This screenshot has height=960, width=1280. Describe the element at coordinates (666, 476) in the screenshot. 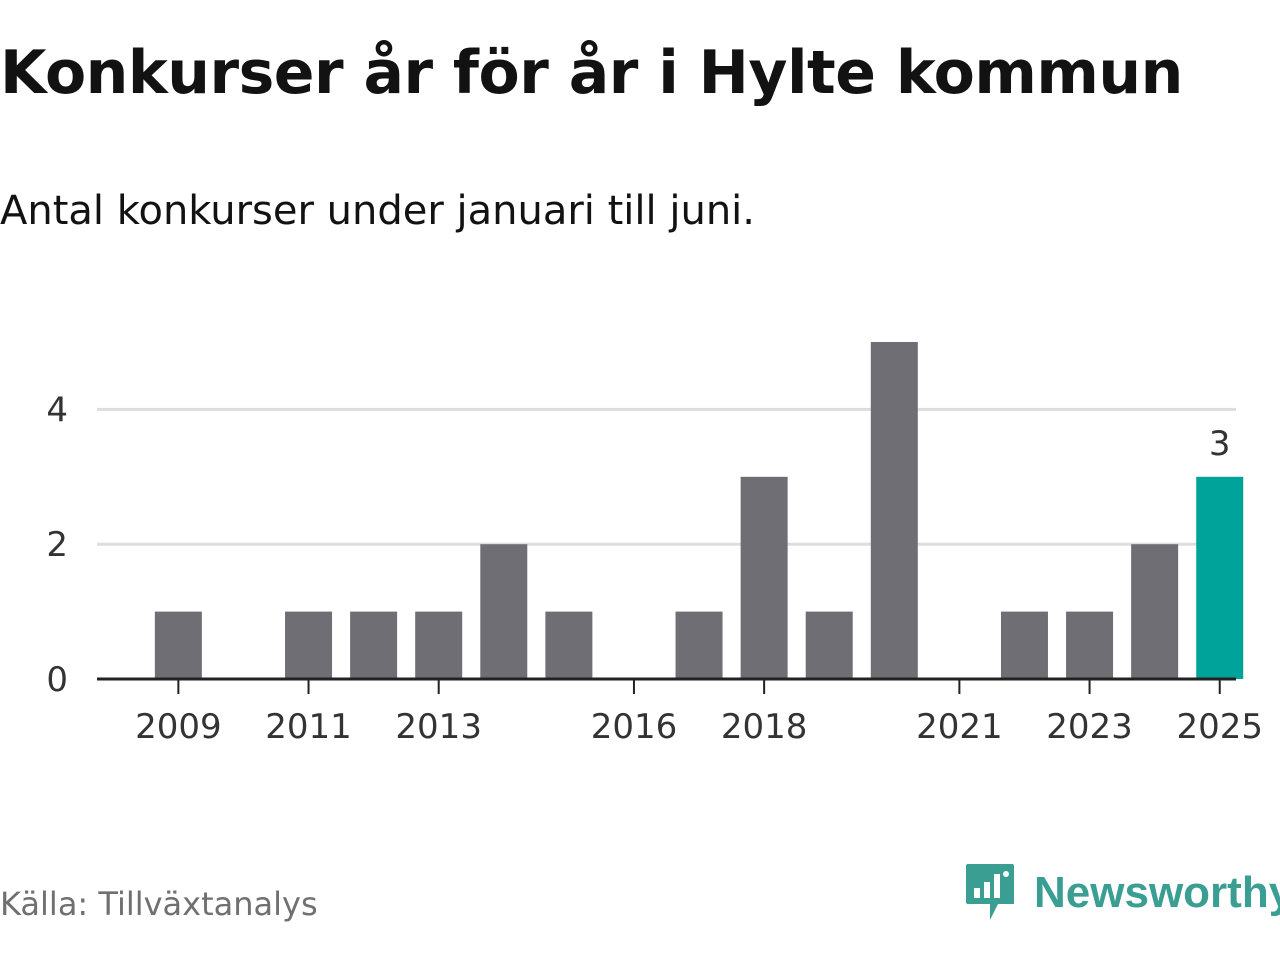

I see `grid-layer` at that location.